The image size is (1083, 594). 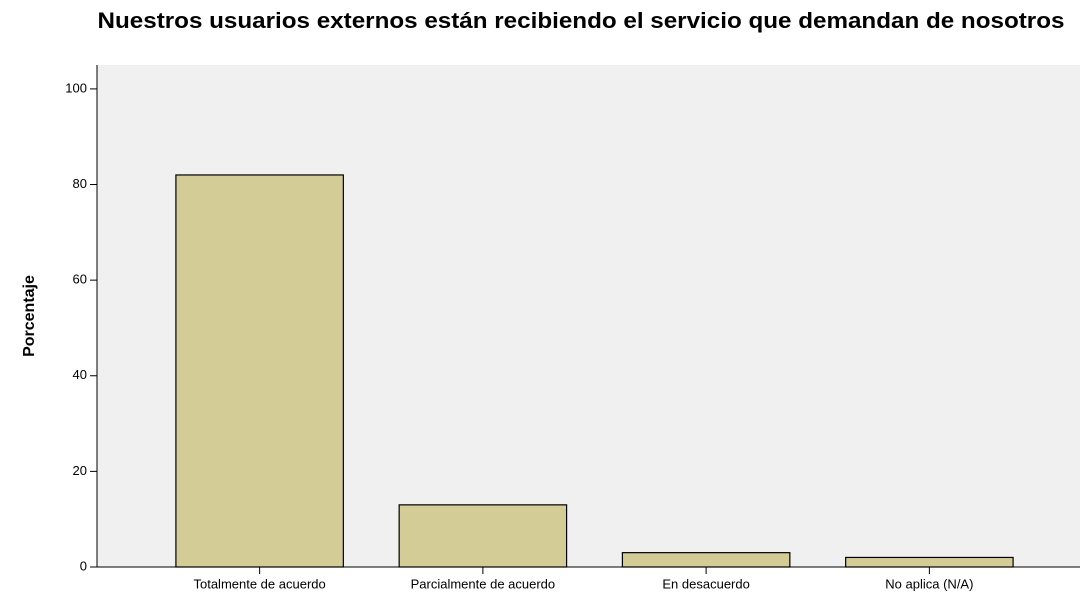 What do you see at coordinates (705, 583) in the screenshot?
I see `x-tick-label: En desacuerdo` at bounding box center [705, 583].